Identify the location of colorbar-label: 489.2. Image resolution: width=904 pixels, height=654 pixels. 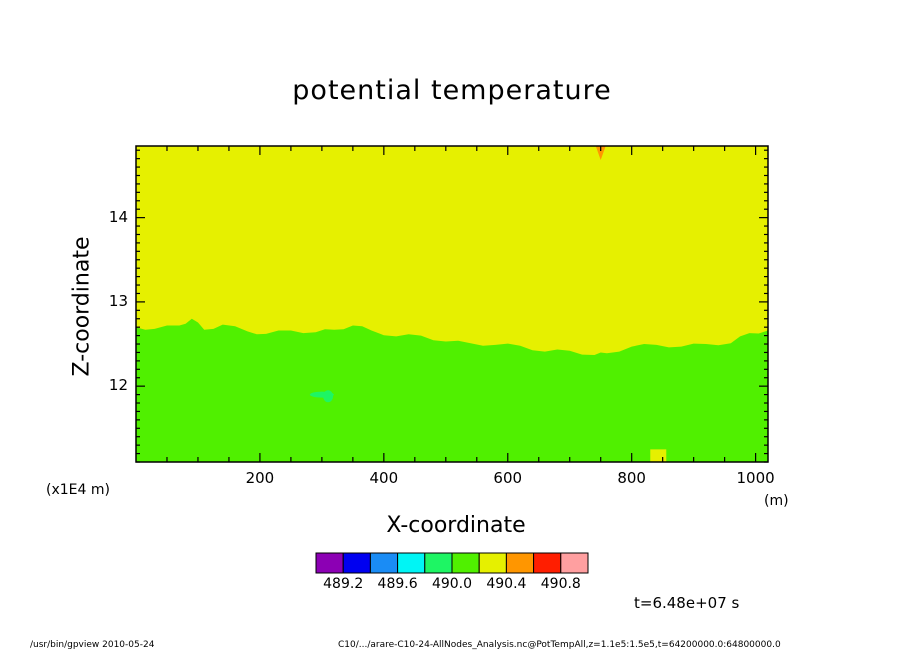
(343, 584).